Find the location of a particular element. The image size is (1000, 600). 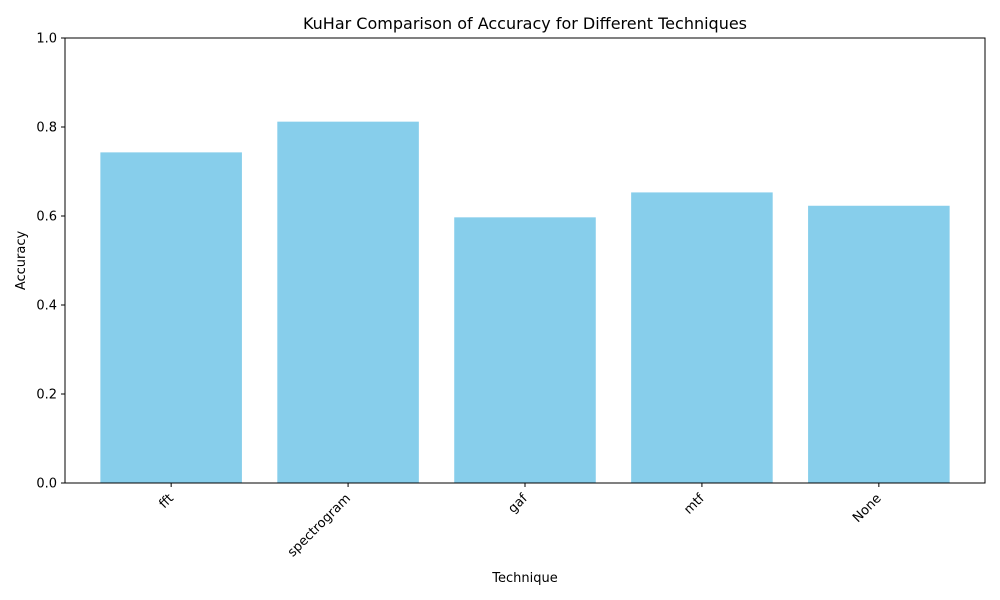

bar-mtf is located at coordinates (702, 337).